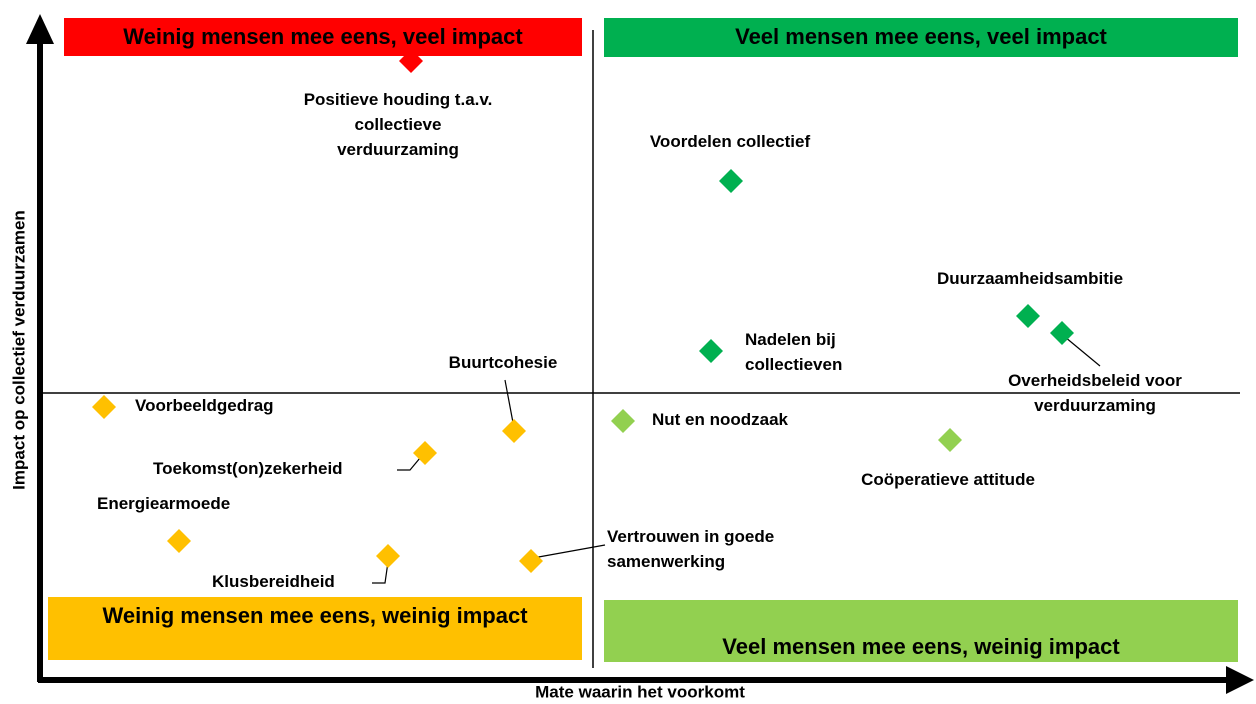 This screenshot has width=1256, height=704. Describe the element at coordinates (18, 350) in the screenshot. I see `y-axis-label: Impact op collectief verduurzamen` at that location.